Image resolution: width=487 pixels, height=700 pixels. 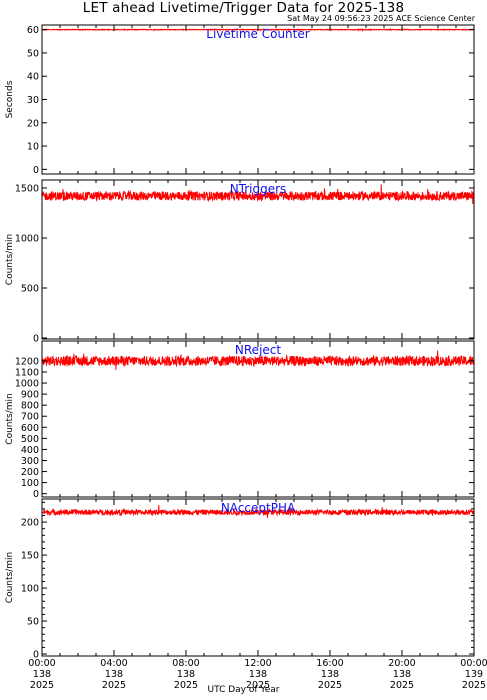 I want to click on panel-label: NTriggers, so click(x=258, y=189).